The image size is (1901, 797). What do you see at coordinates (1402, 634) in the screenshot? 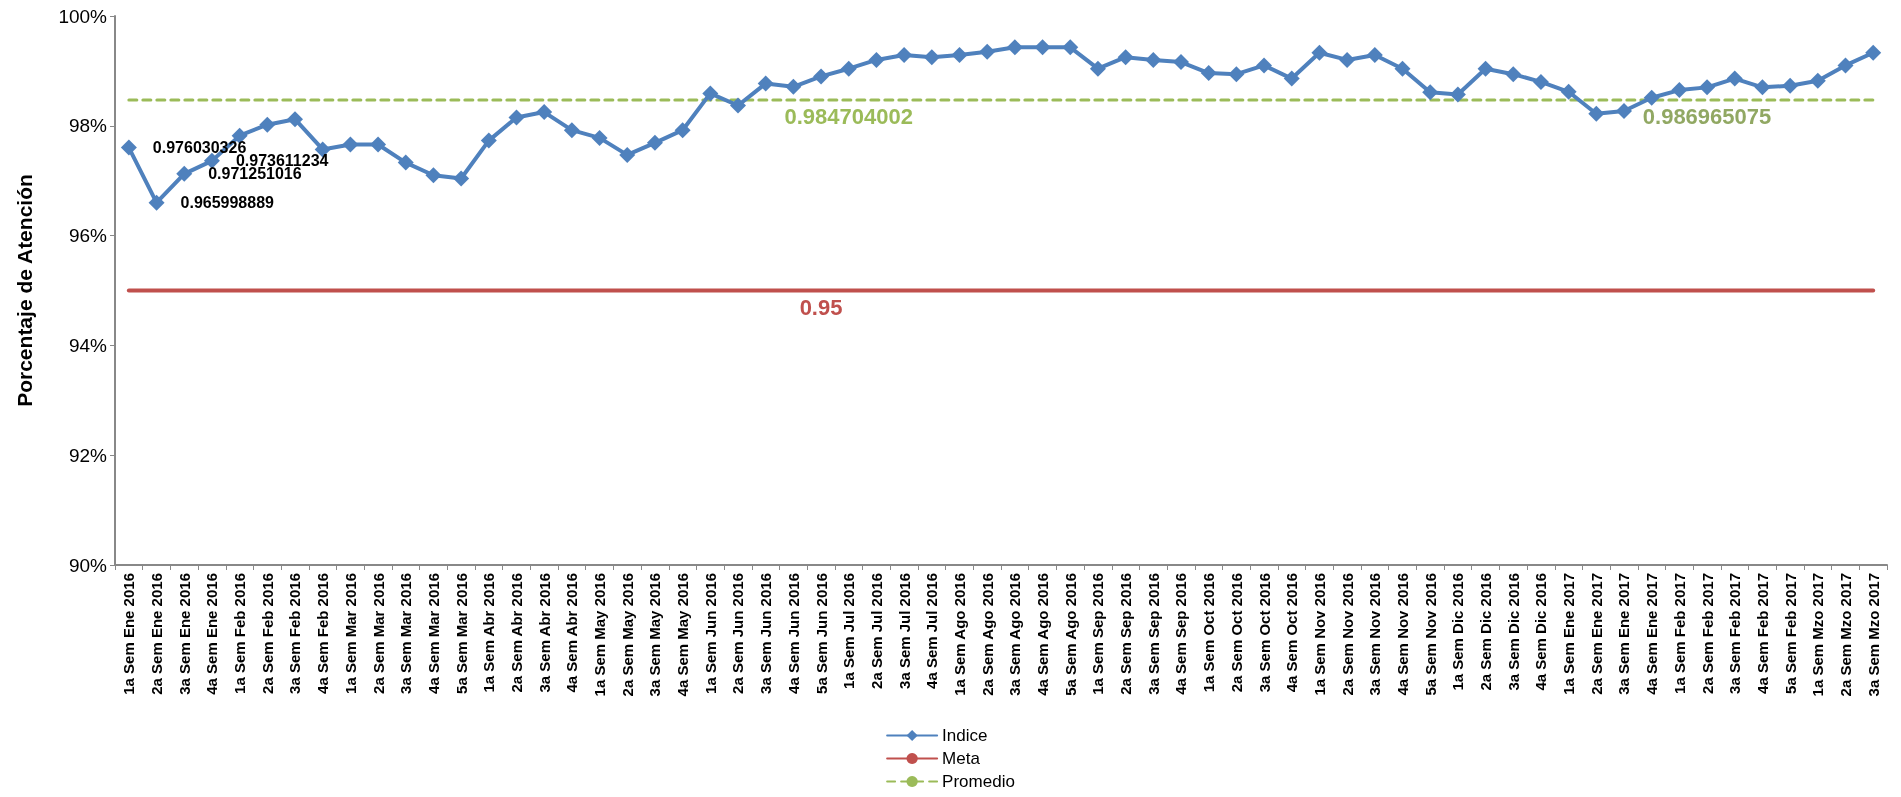
I see `x-tick-label: 4a Sem Nov 2016` at bounding box center [1402, 634].